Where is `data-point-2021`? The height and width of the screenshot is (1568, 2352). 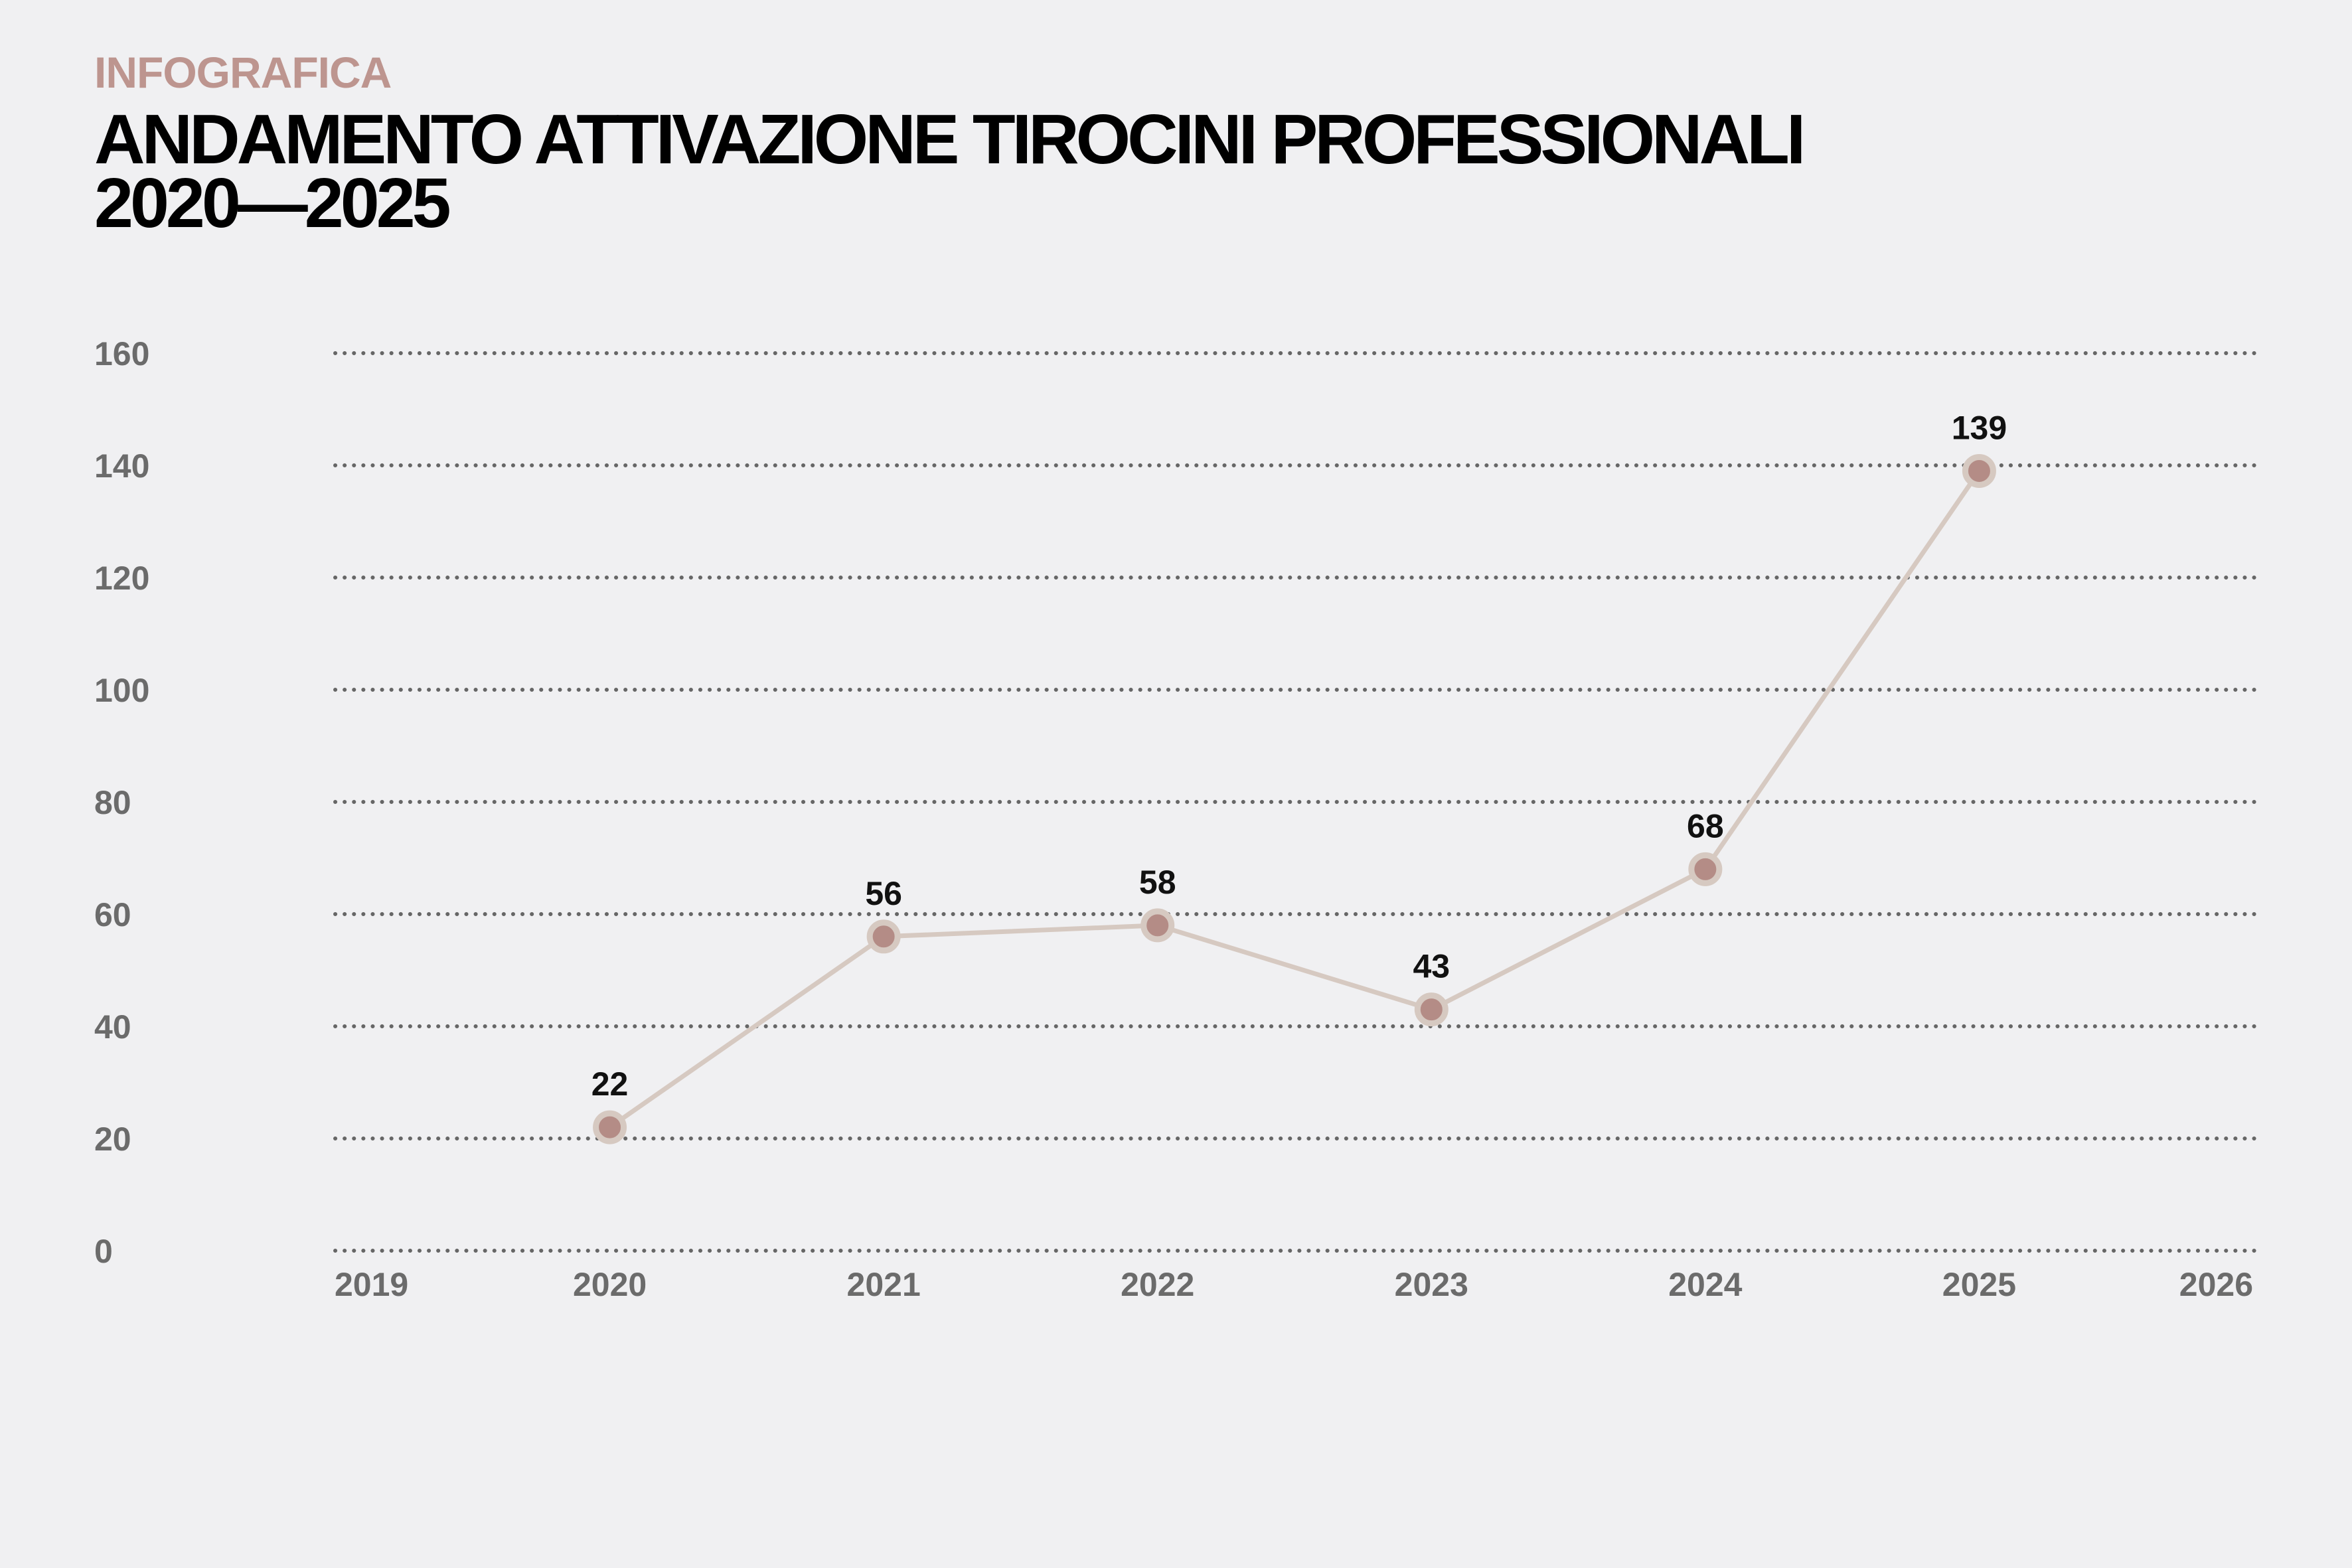 data-point-2021 is located at coordinates (883, 937).